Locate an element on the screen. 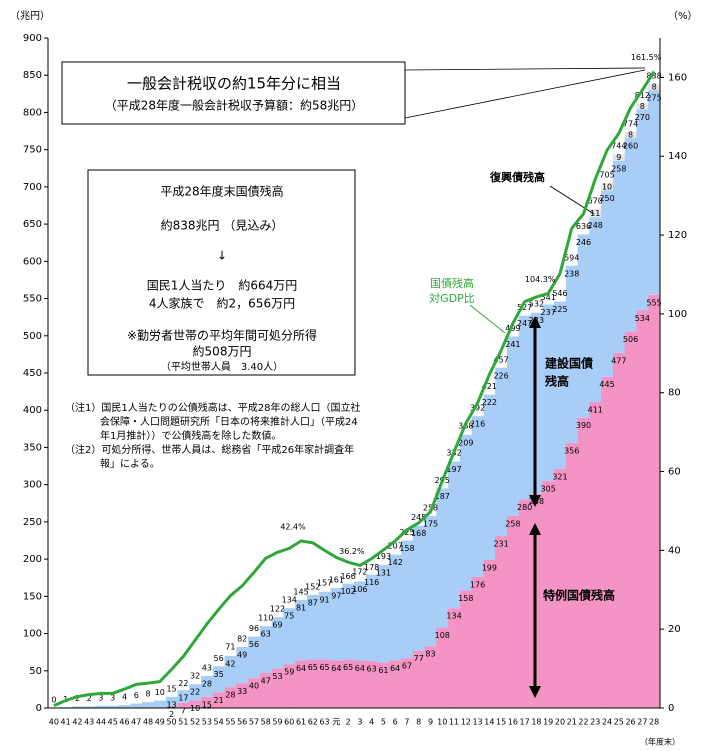 This screenshot has width=701, height=751. total-label: 82 is located at coordinates (242, 638).